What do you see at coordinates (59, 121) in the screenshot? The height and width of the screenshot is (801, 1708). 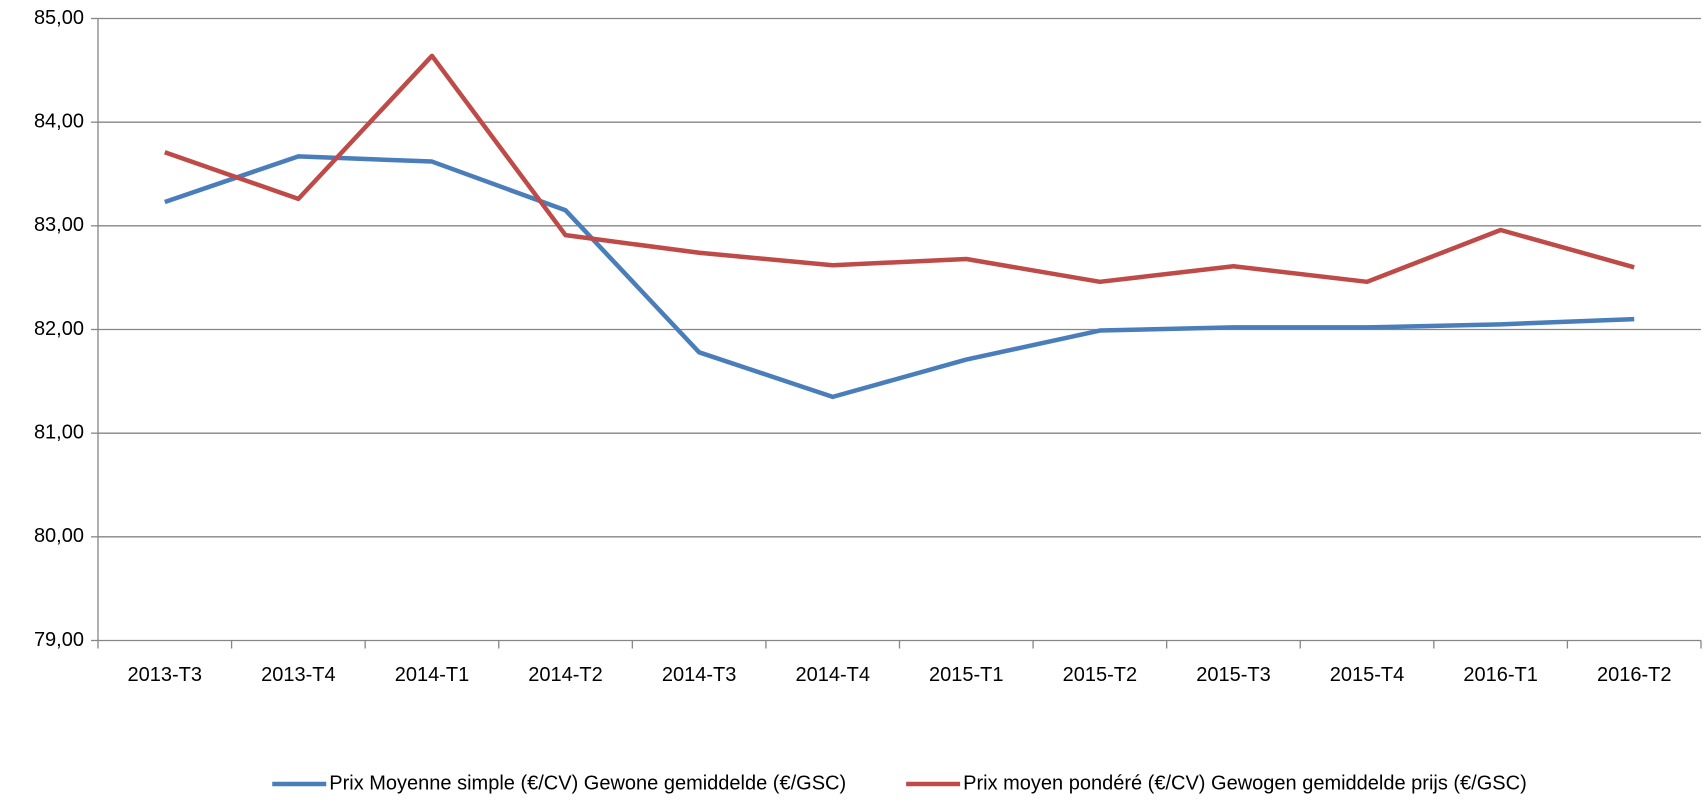 I see `y-tick-label: 84,00` at bounding box center [59, 121].